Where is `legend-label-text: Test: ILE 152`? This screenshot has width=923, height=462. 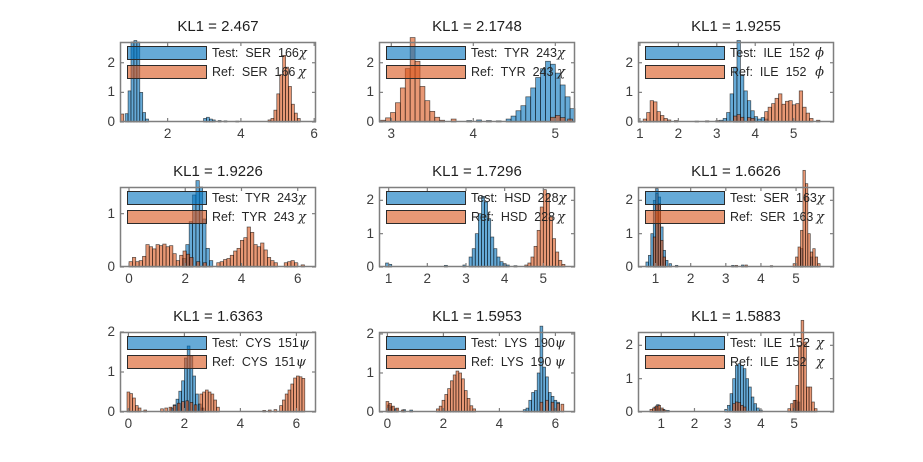
legend-label-text: Test: ILE 152 is located at coordinates (770, 53).